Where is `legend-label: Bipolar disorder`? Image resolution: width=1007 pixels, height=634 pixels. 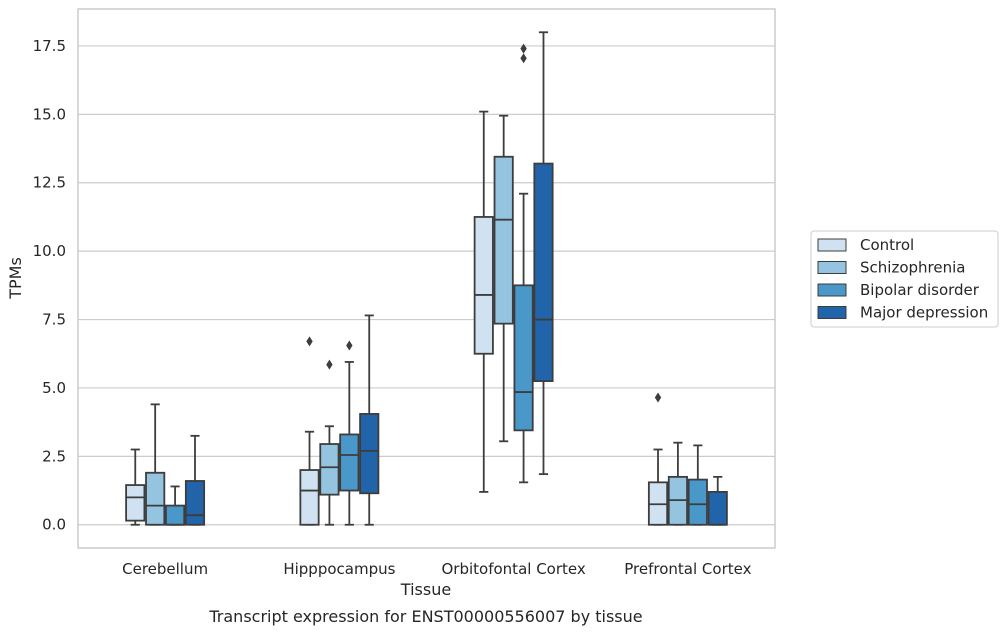
legend-label: Bipolar disorder is located at coordinates (920, 290).